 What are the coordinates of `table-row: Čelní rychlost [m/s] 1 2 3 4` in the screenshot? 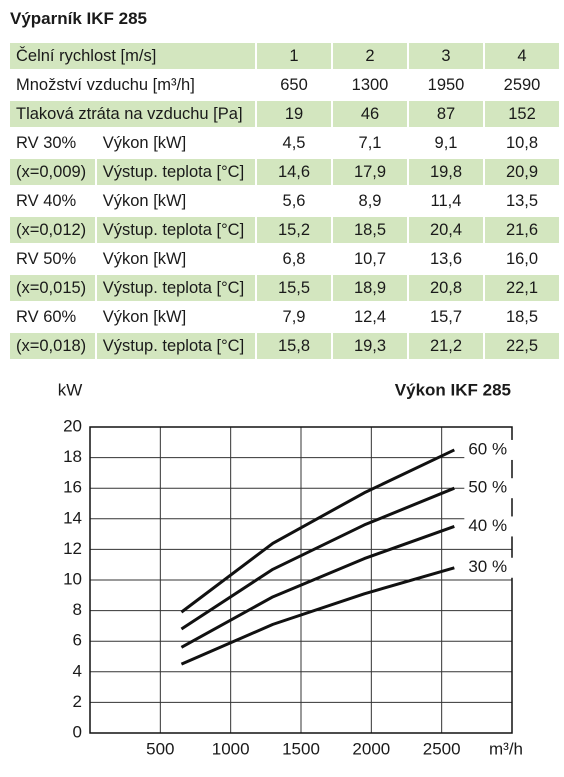 It's located at (284, 56).